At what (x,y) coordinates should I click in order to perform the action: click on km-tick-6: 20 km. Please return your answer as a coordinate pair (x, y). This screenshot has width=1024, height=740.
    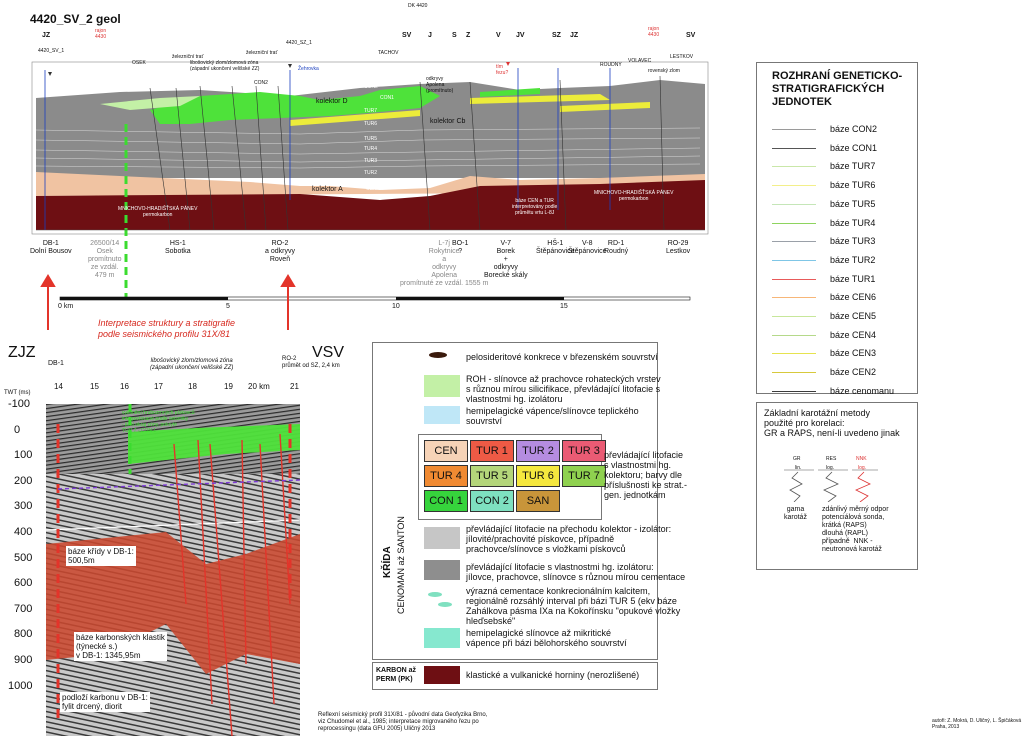
    Looking at the image, I should click on (259, 386).